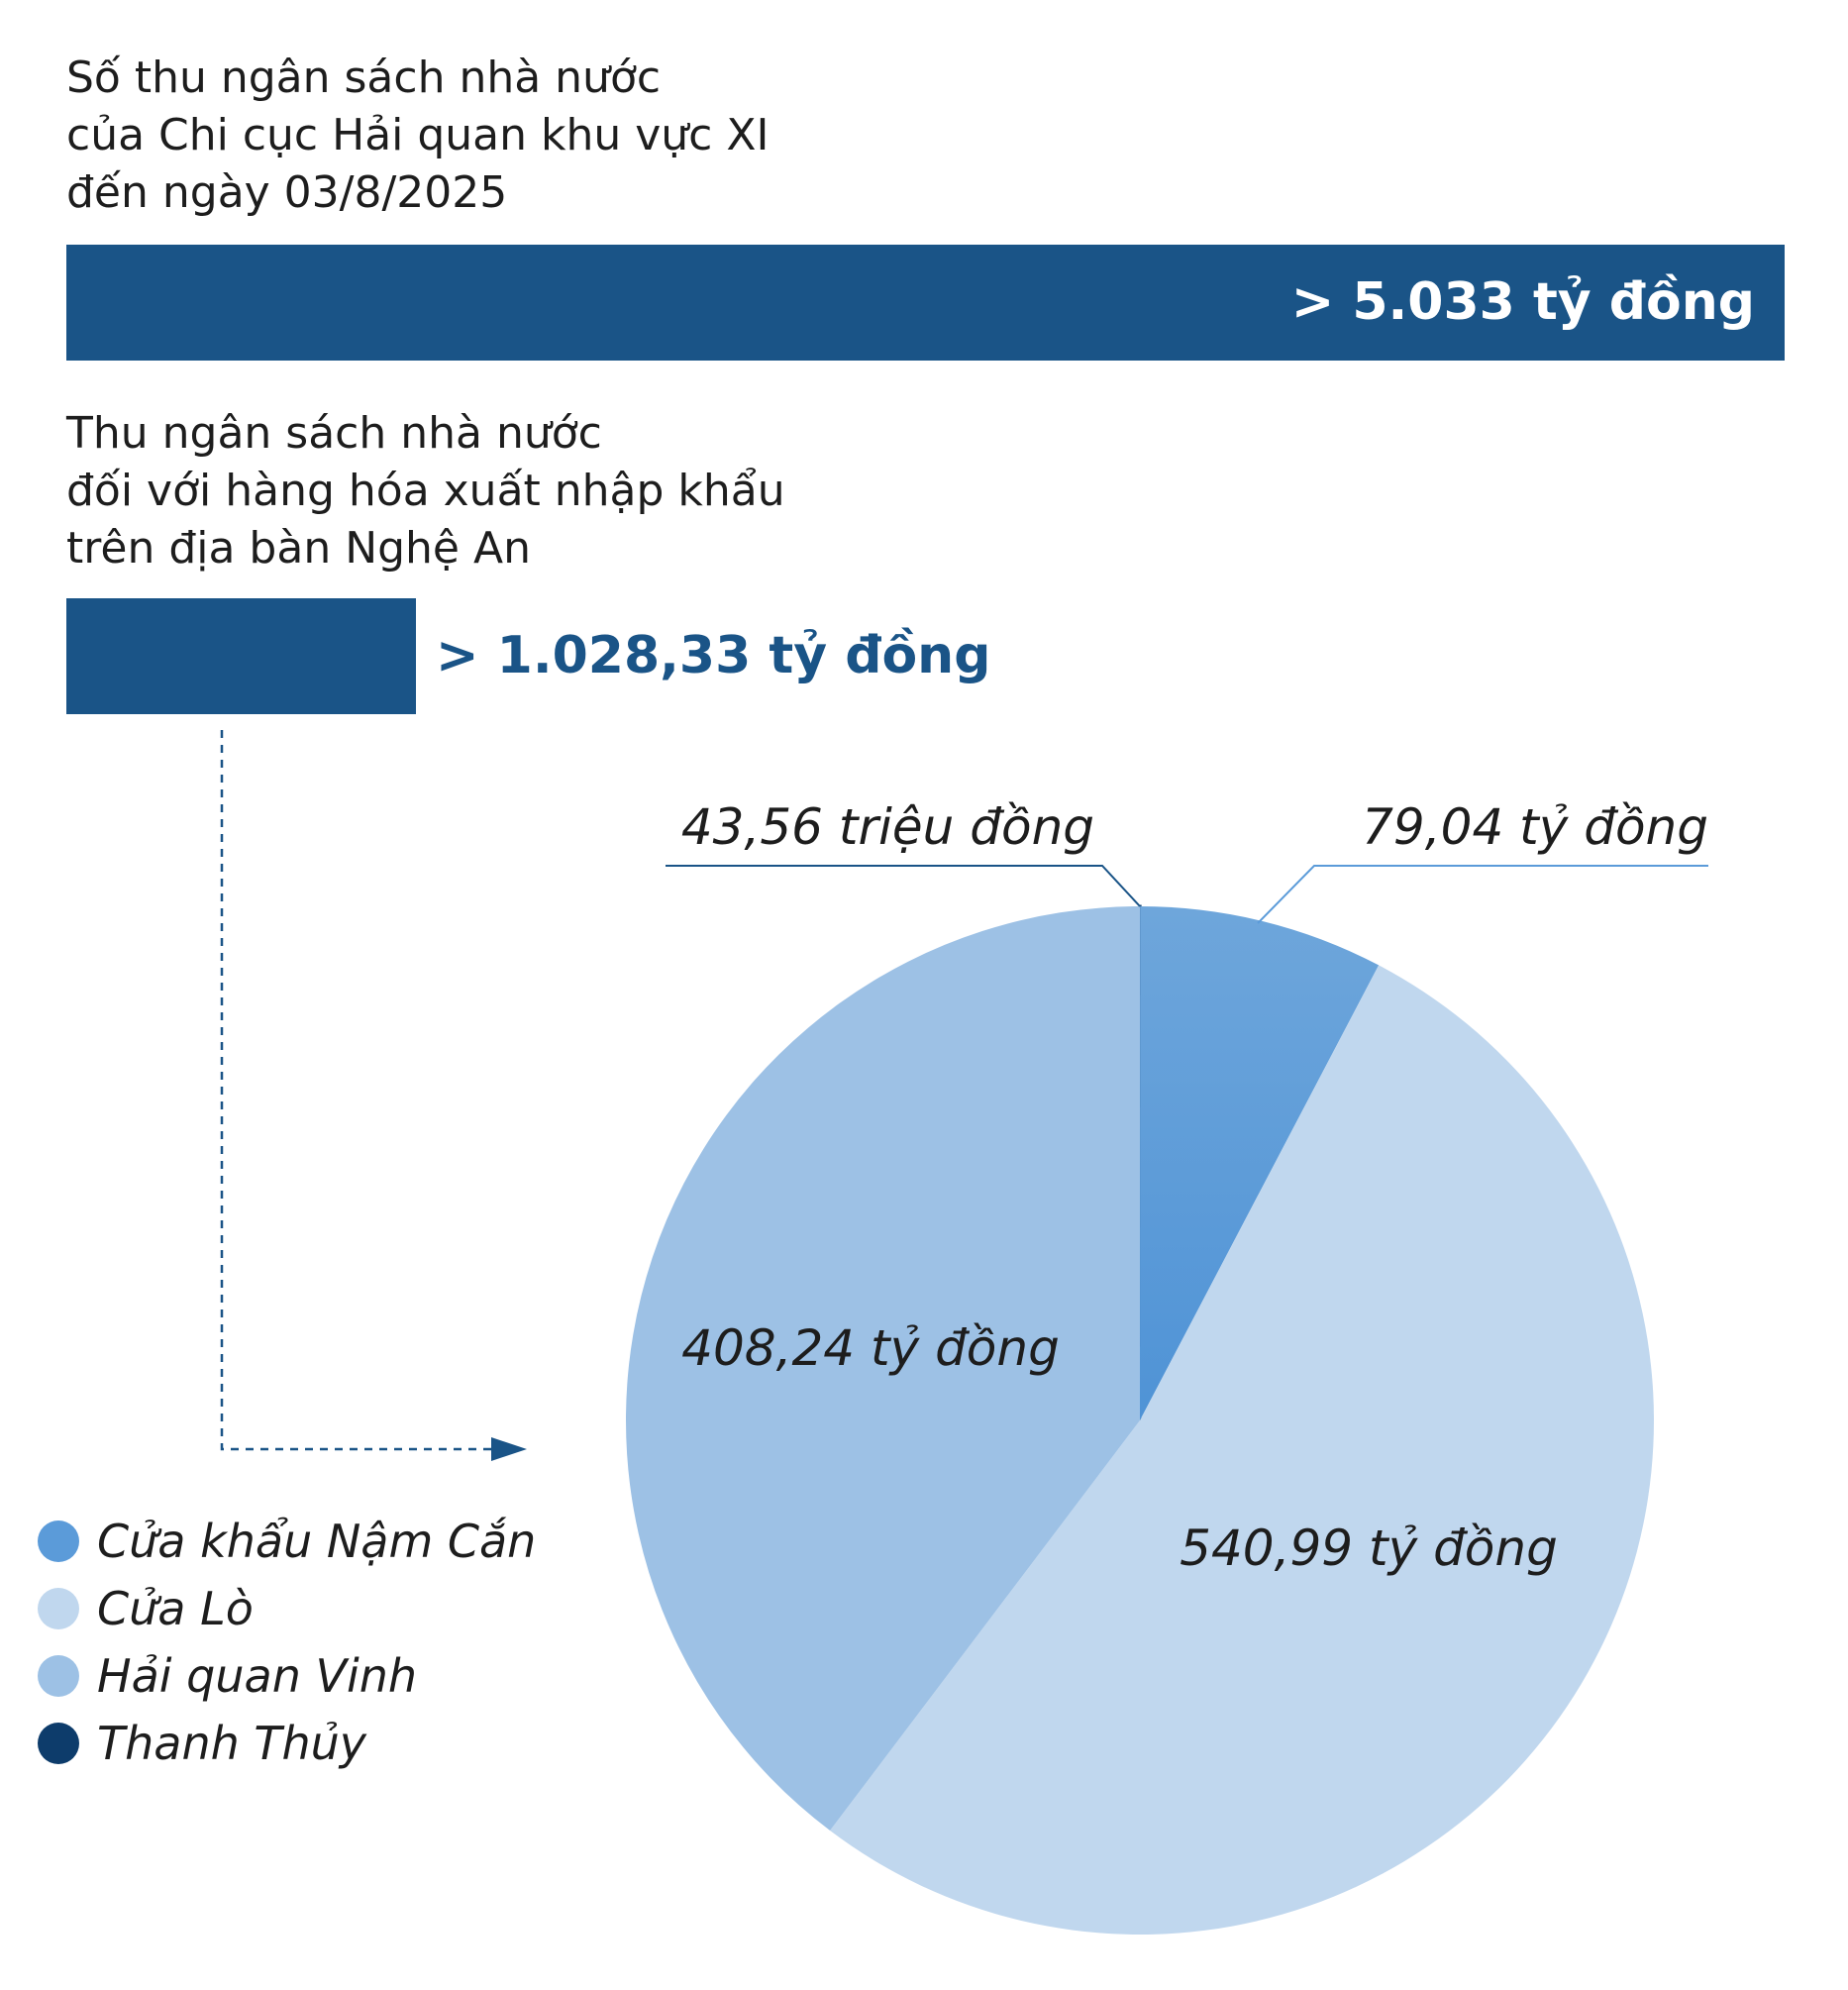 This screenshot has width=1848, height=1990. What do you see at coordinates (925, 303) in the screenshot?
I see `total-revenue-bar: > 5.033 tỷ đồng` at bounding box center [925, 303].